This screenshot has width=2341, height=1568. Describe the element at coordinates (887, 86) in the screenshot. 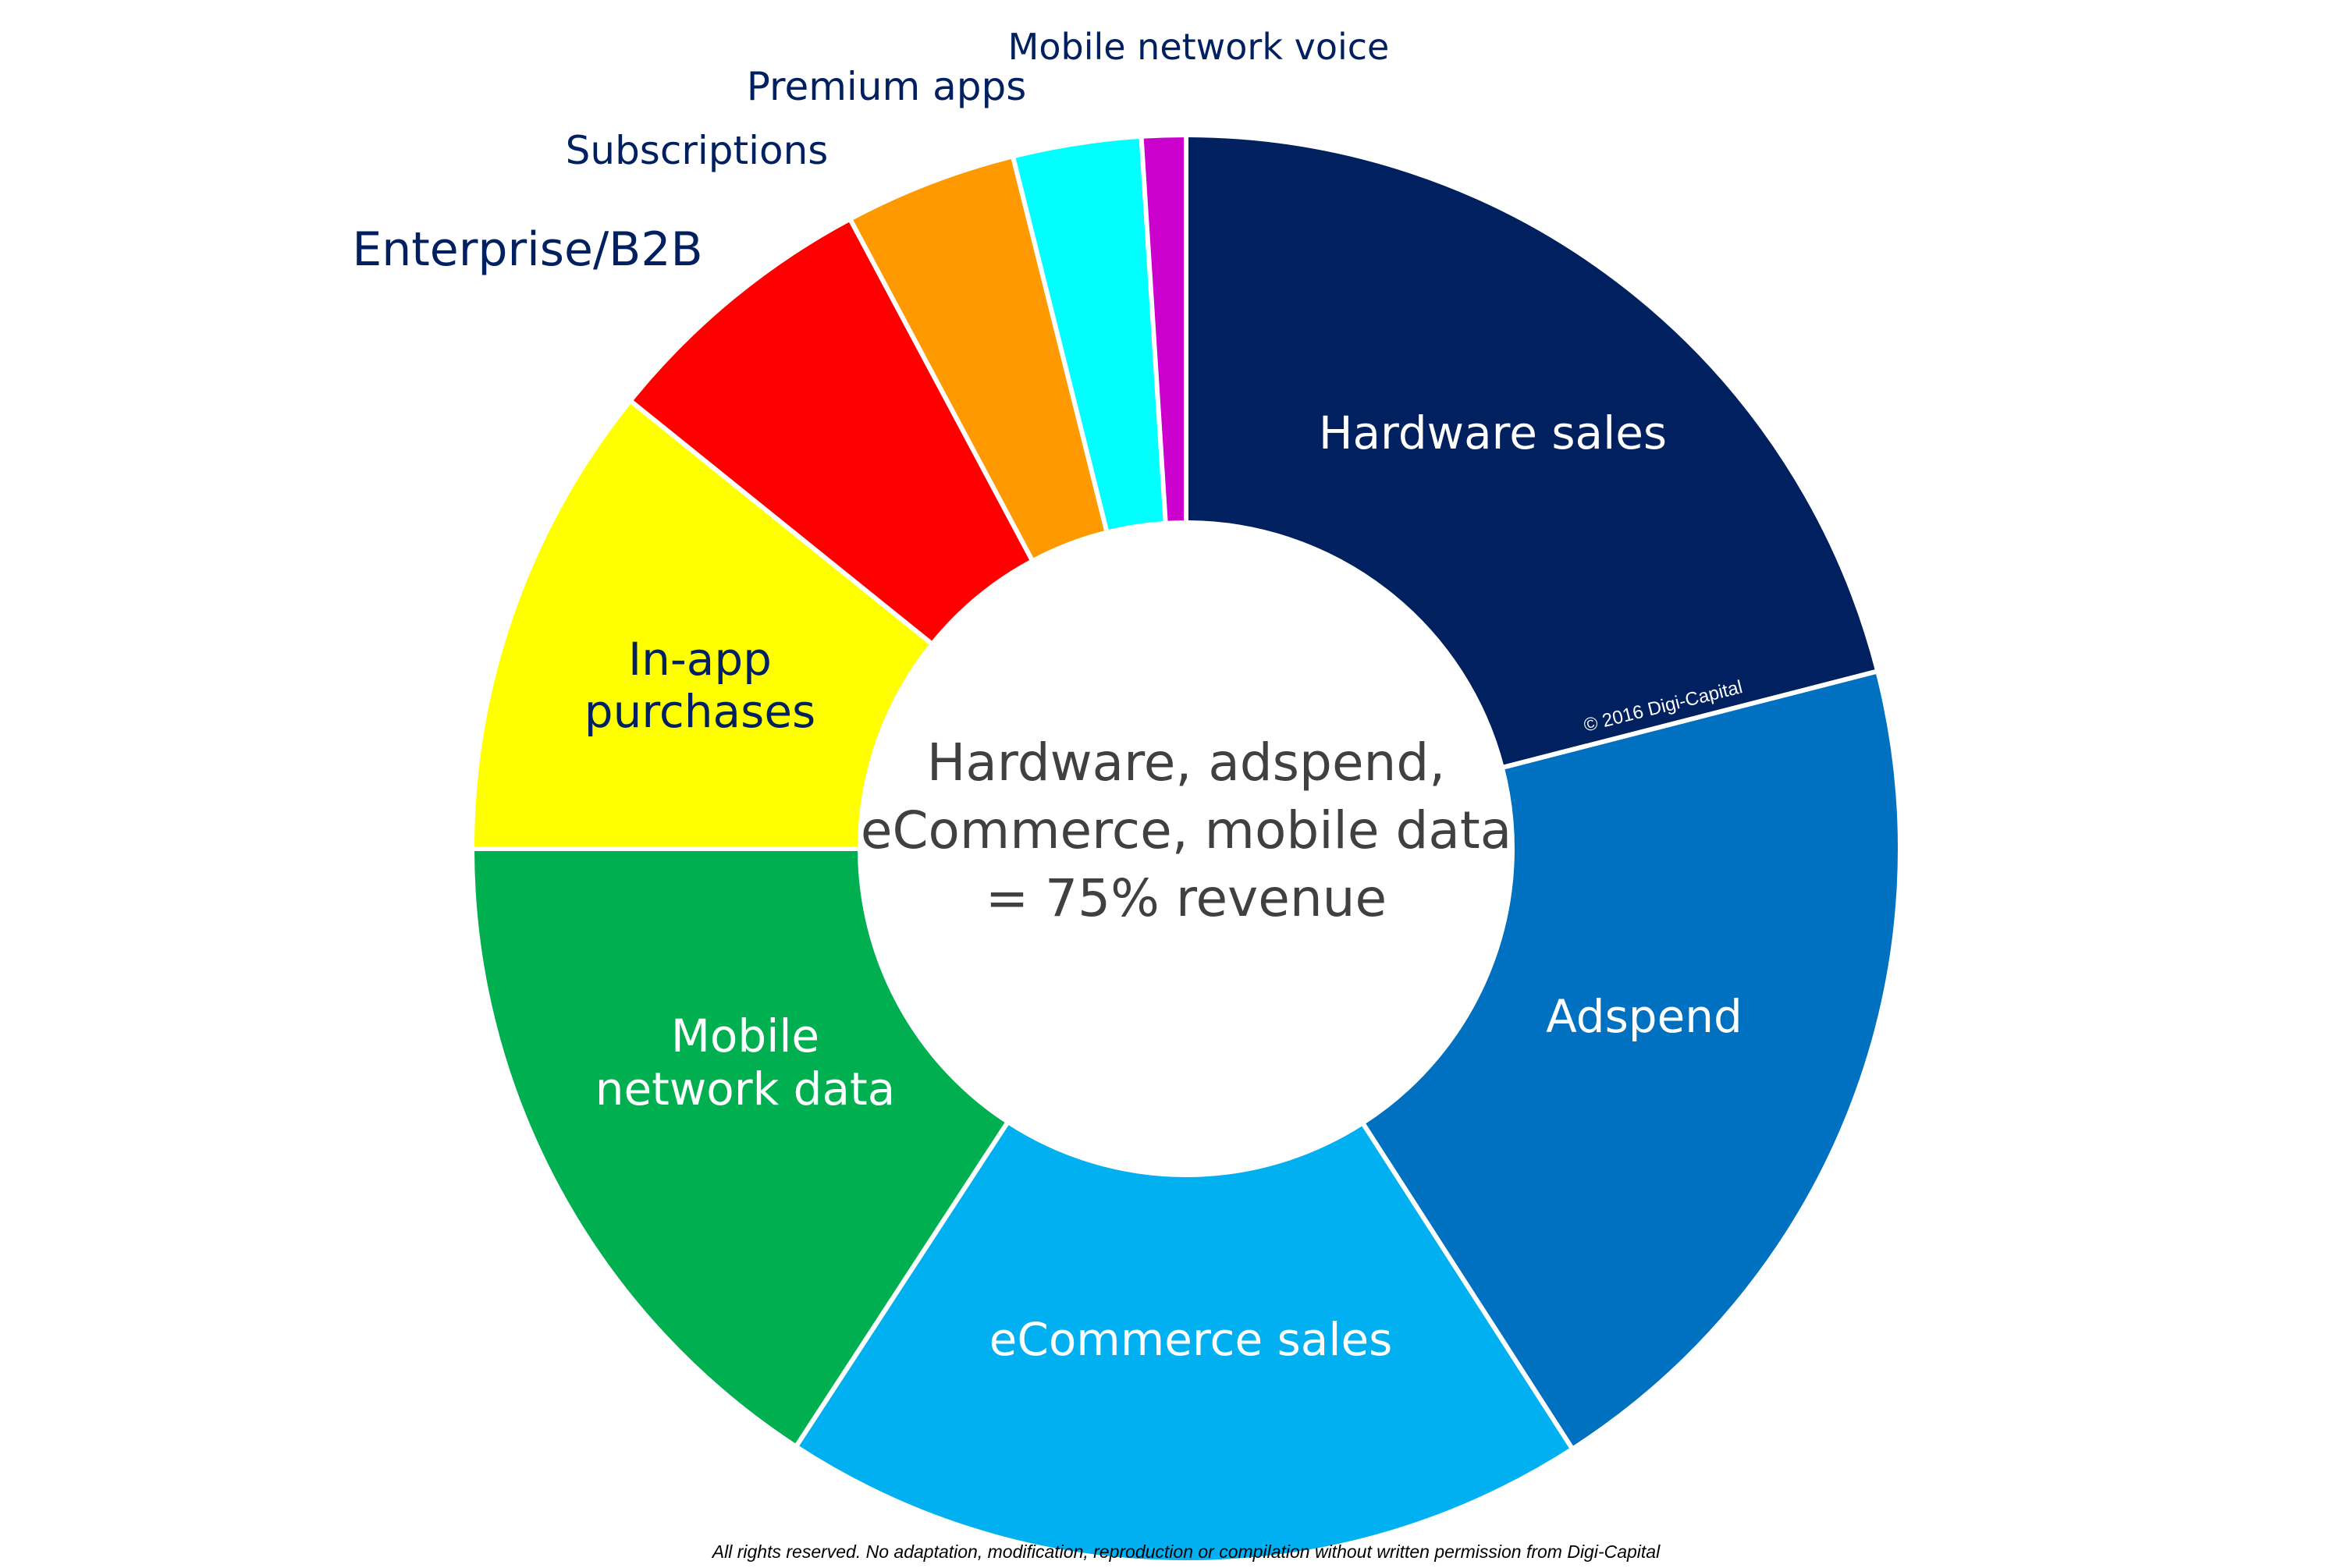

I see `label-premium-apps: Premium apps` at that location.